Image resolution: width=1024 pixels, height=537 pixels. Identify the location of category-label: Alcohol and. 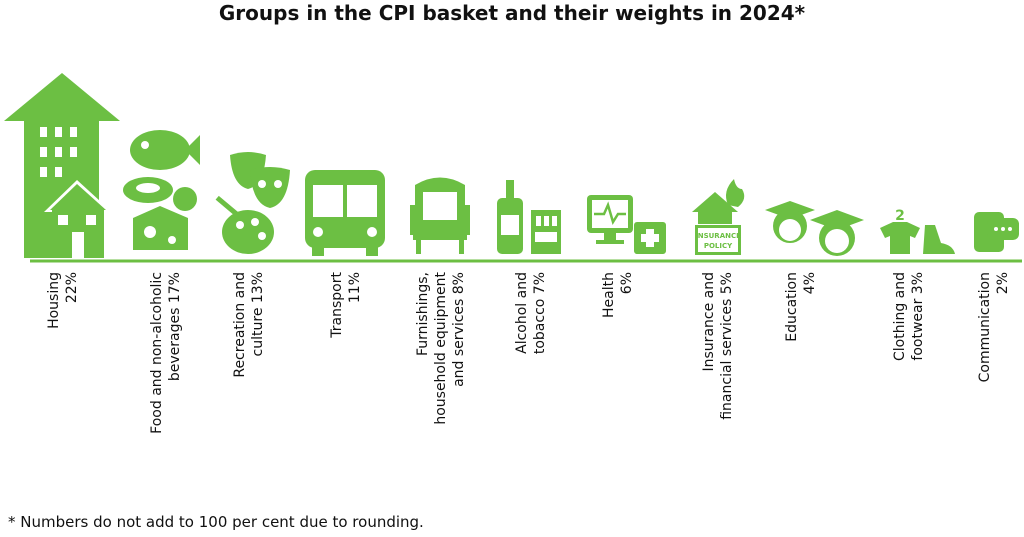
(522, 313).